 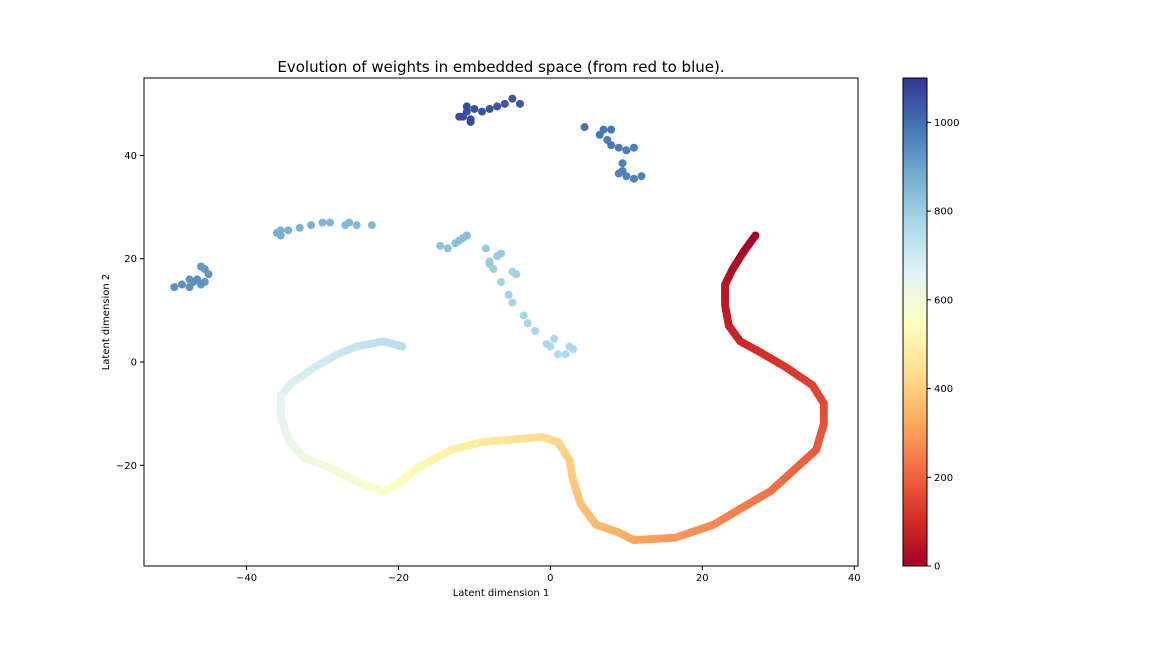 I want to click on colorbar, so click(x=915, y=322).